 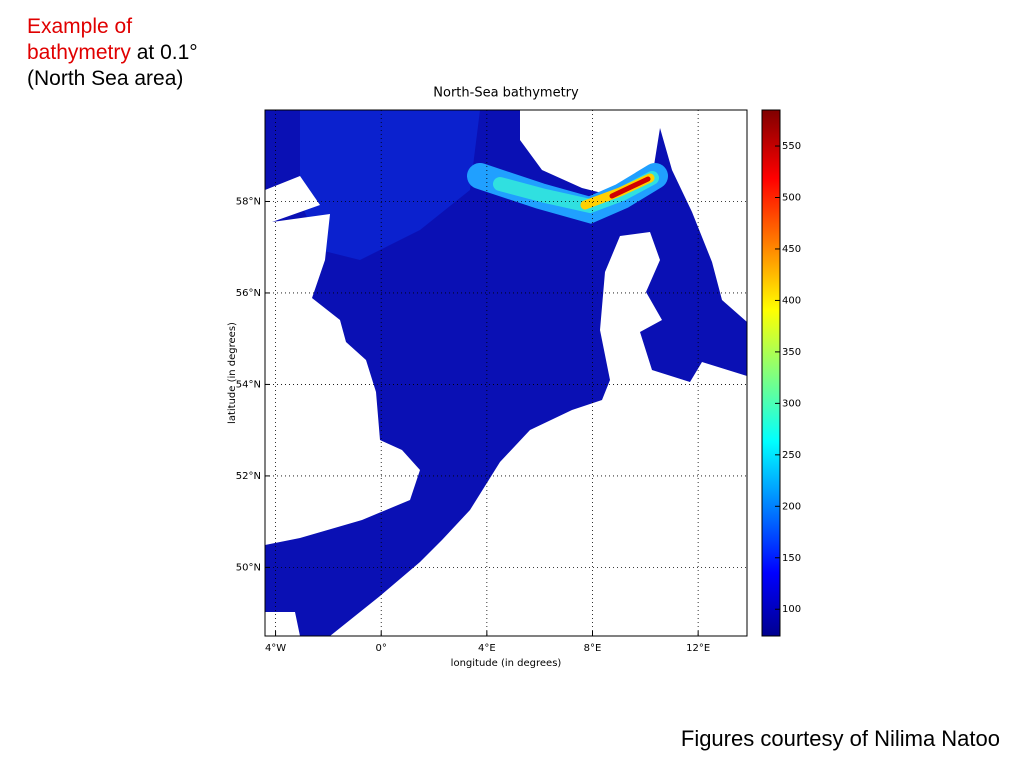 I want to click on caption-text: (North Sea area), so click(x=105, y=78).